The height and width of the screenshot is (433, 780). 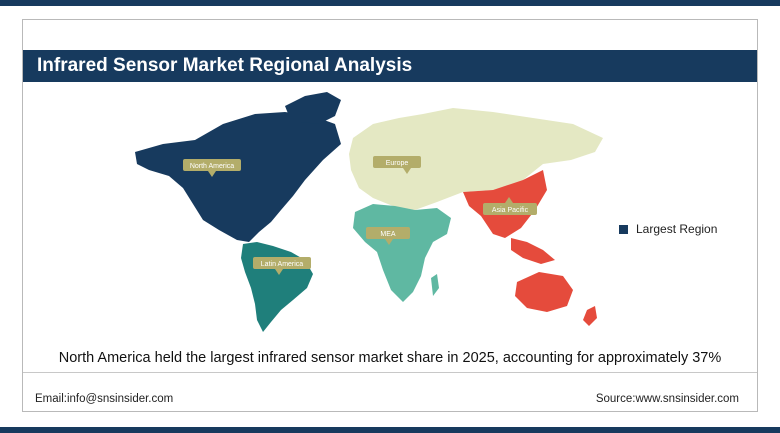 What do you see at coordinates (667, 399) in the screenshot?
I see `footer-source: Source:www.snsinsider.com` at bounding box center [667, 399].